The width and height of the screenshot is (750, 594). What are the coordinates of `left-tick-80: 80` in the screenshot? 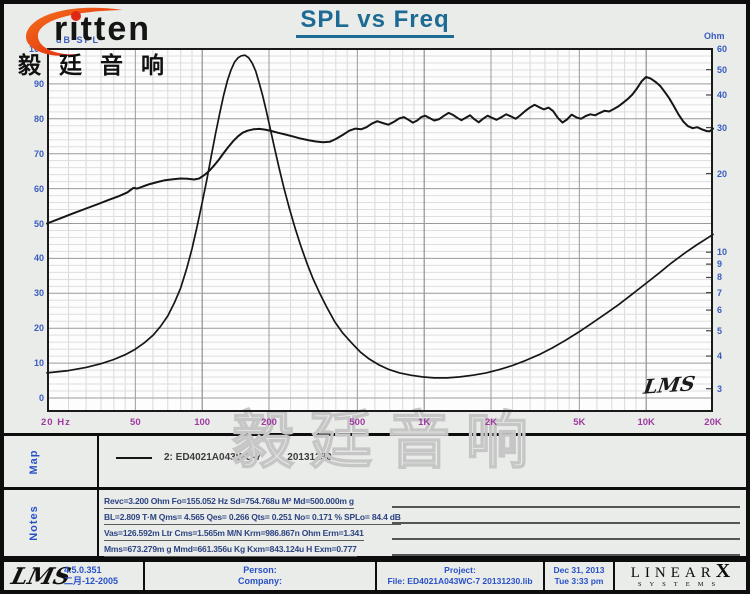 It's located at (38, 118).